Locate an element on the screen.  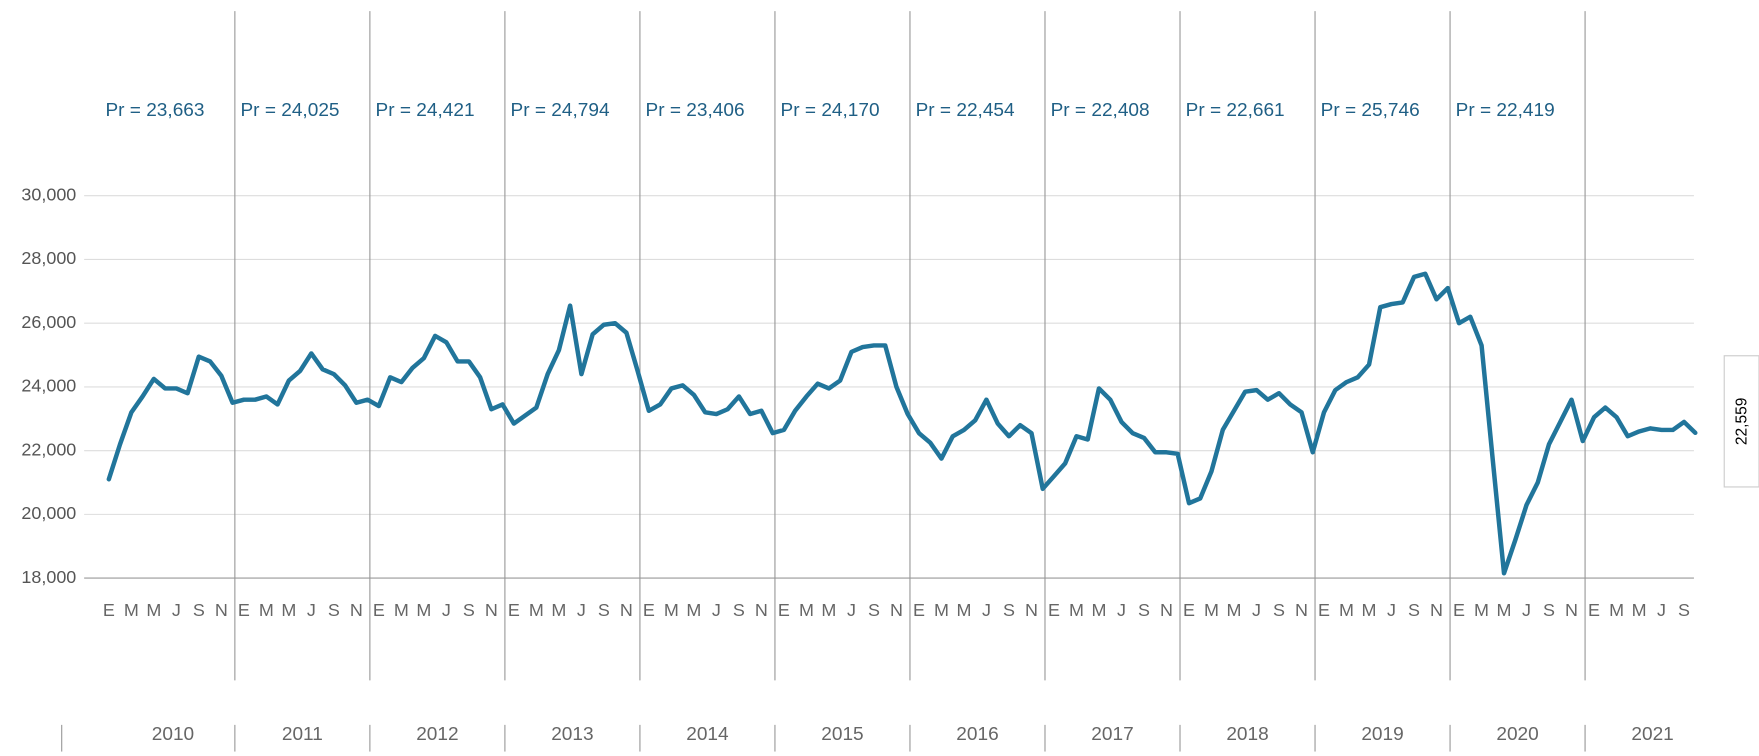
y-tick-label: 28,000 is located at coordinates (48, 258).